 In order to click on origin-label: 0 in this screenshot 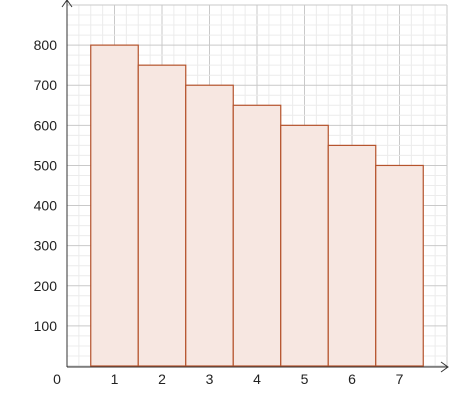, I will do `click(57, 379)`.